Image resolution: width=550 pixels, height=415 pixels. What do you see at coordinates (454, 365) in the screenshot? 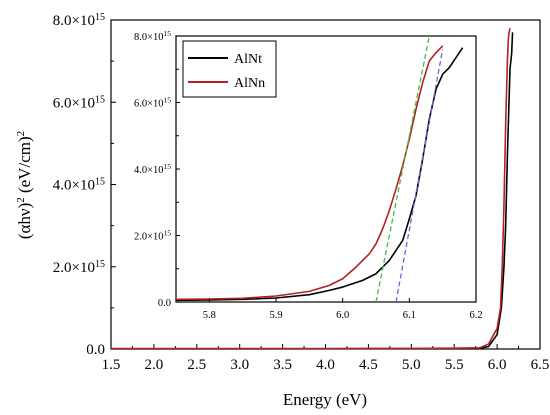
I see `main-x-tick-label: 5.5` at bounding box center [454, 365].